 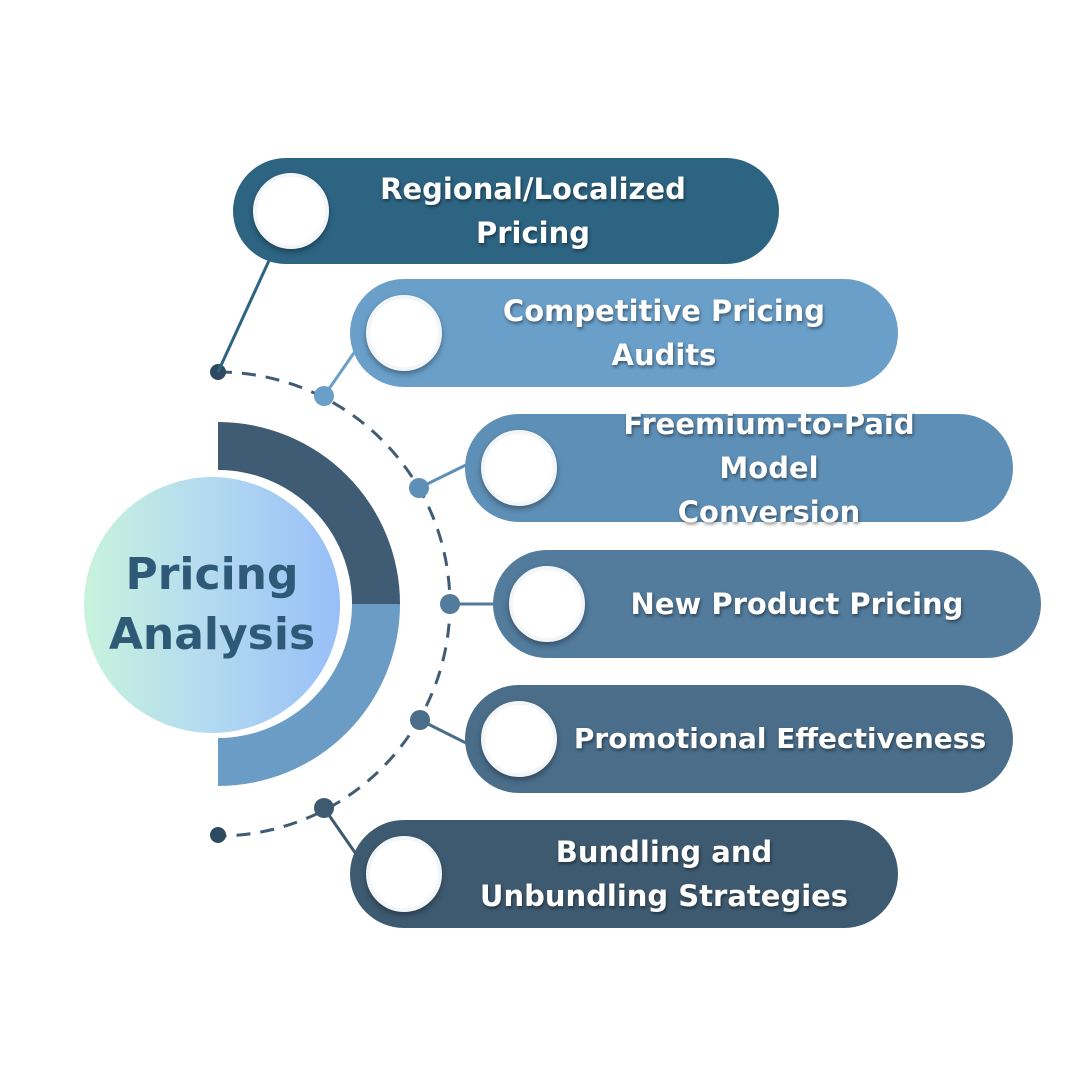 I want to click on item-pill-freemium-conversion: Freemium-to-Paid Model Conversion, so click(x=739, y=468).